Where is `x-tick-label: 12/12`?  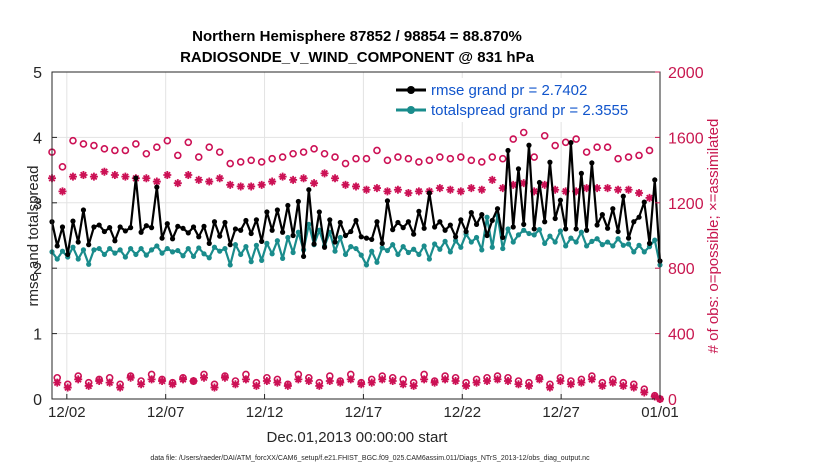 x-tick-label: 12/12 is located at coordinates (265, 412).